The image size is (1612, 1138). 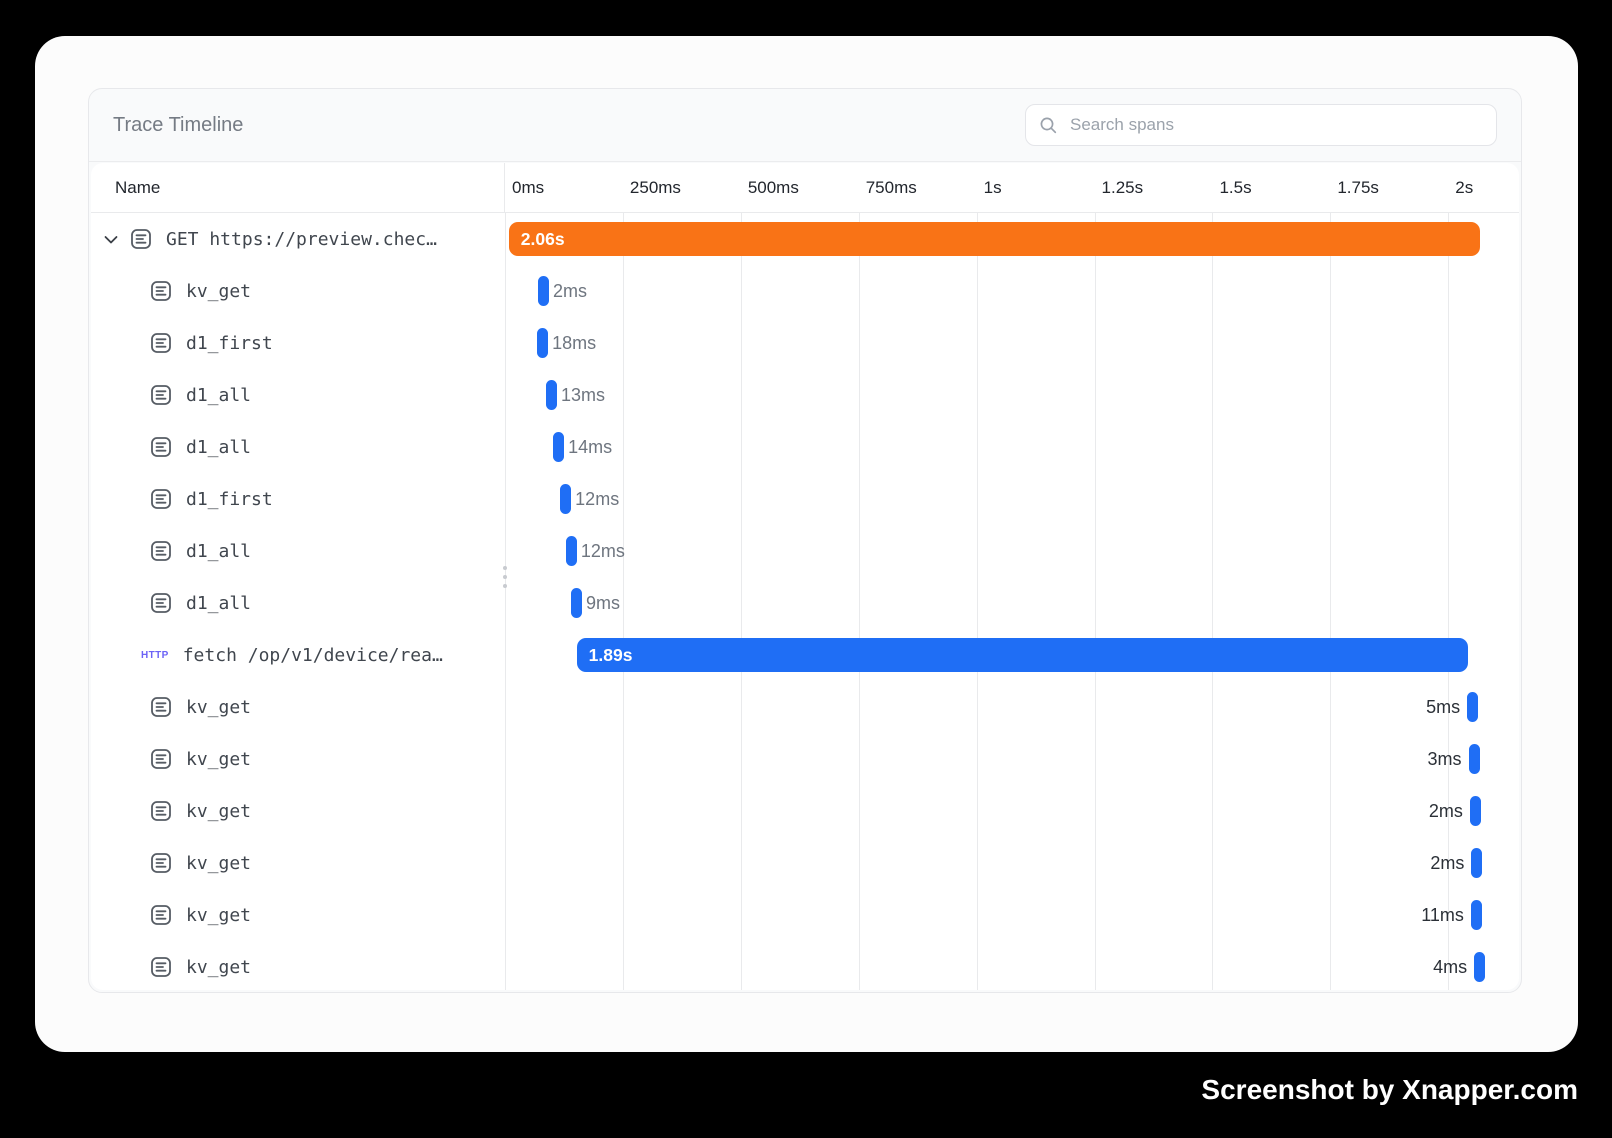 I want to click on column-resize-handle, so click(x=505, y=577).